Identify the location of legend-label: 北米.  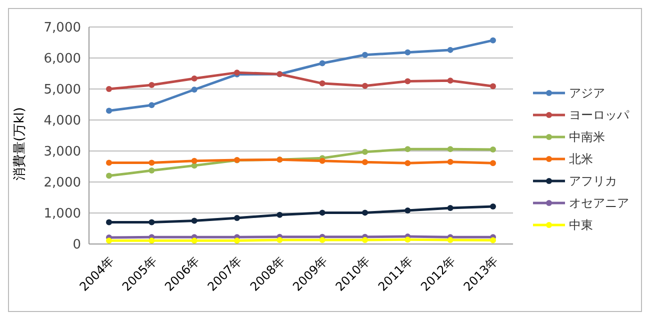
(581, 159).